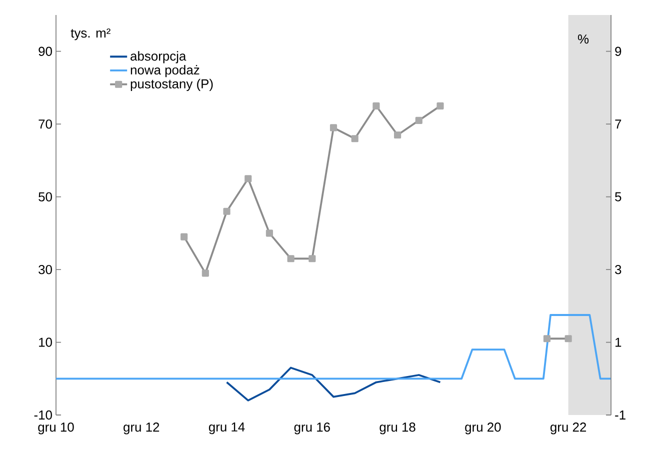  I want to click on x-tick-label: gru 22, so click(568, 428).